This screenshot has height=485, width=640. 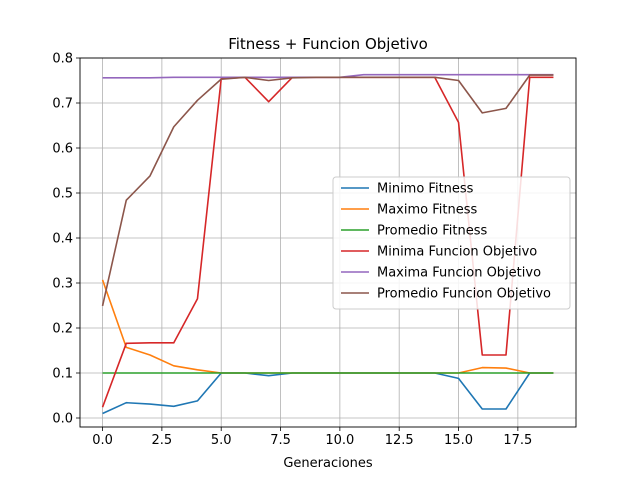 I want to click on y-tick-label: 0.8, so click(x=62, y=59).